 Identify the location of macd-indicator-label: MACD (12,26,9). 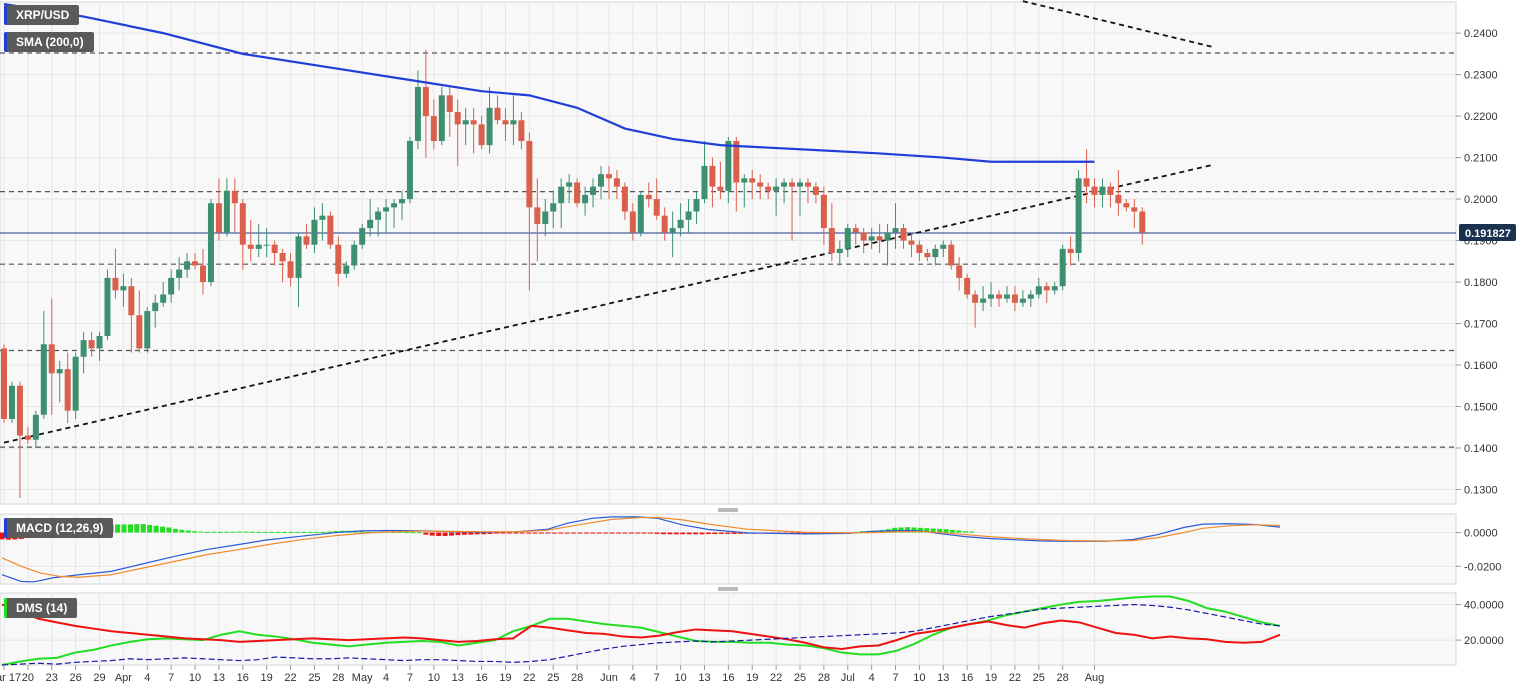
(59, 528).